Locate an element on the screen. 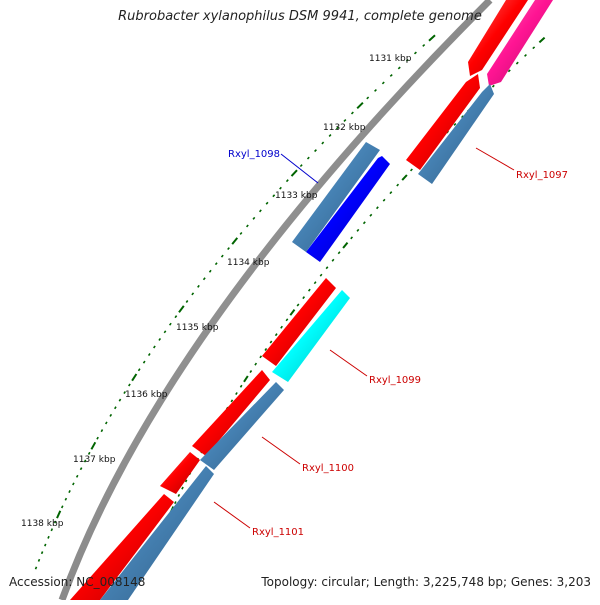  gene-label-rxyl-1098: Rxyl_1098 is located at coordinates (254, 154).